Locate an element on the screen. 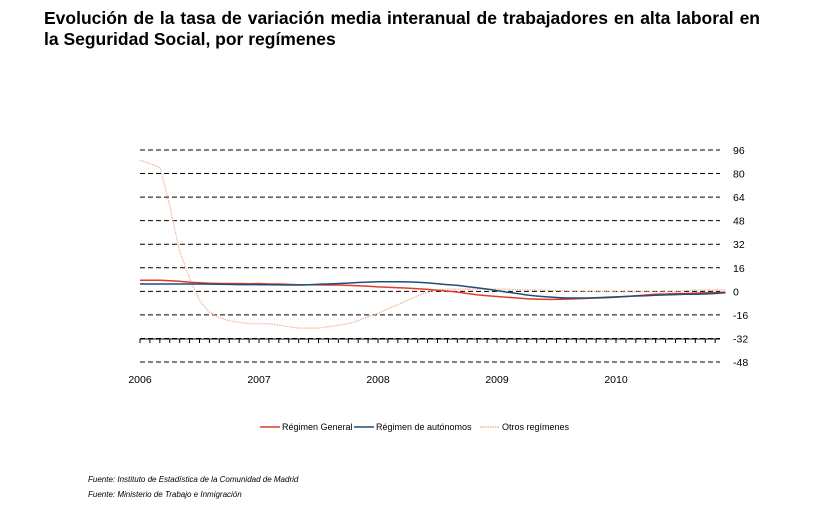 This screenshot has height=511, width=825. legend-label: Régimen General is located at coordinates (317, 427).